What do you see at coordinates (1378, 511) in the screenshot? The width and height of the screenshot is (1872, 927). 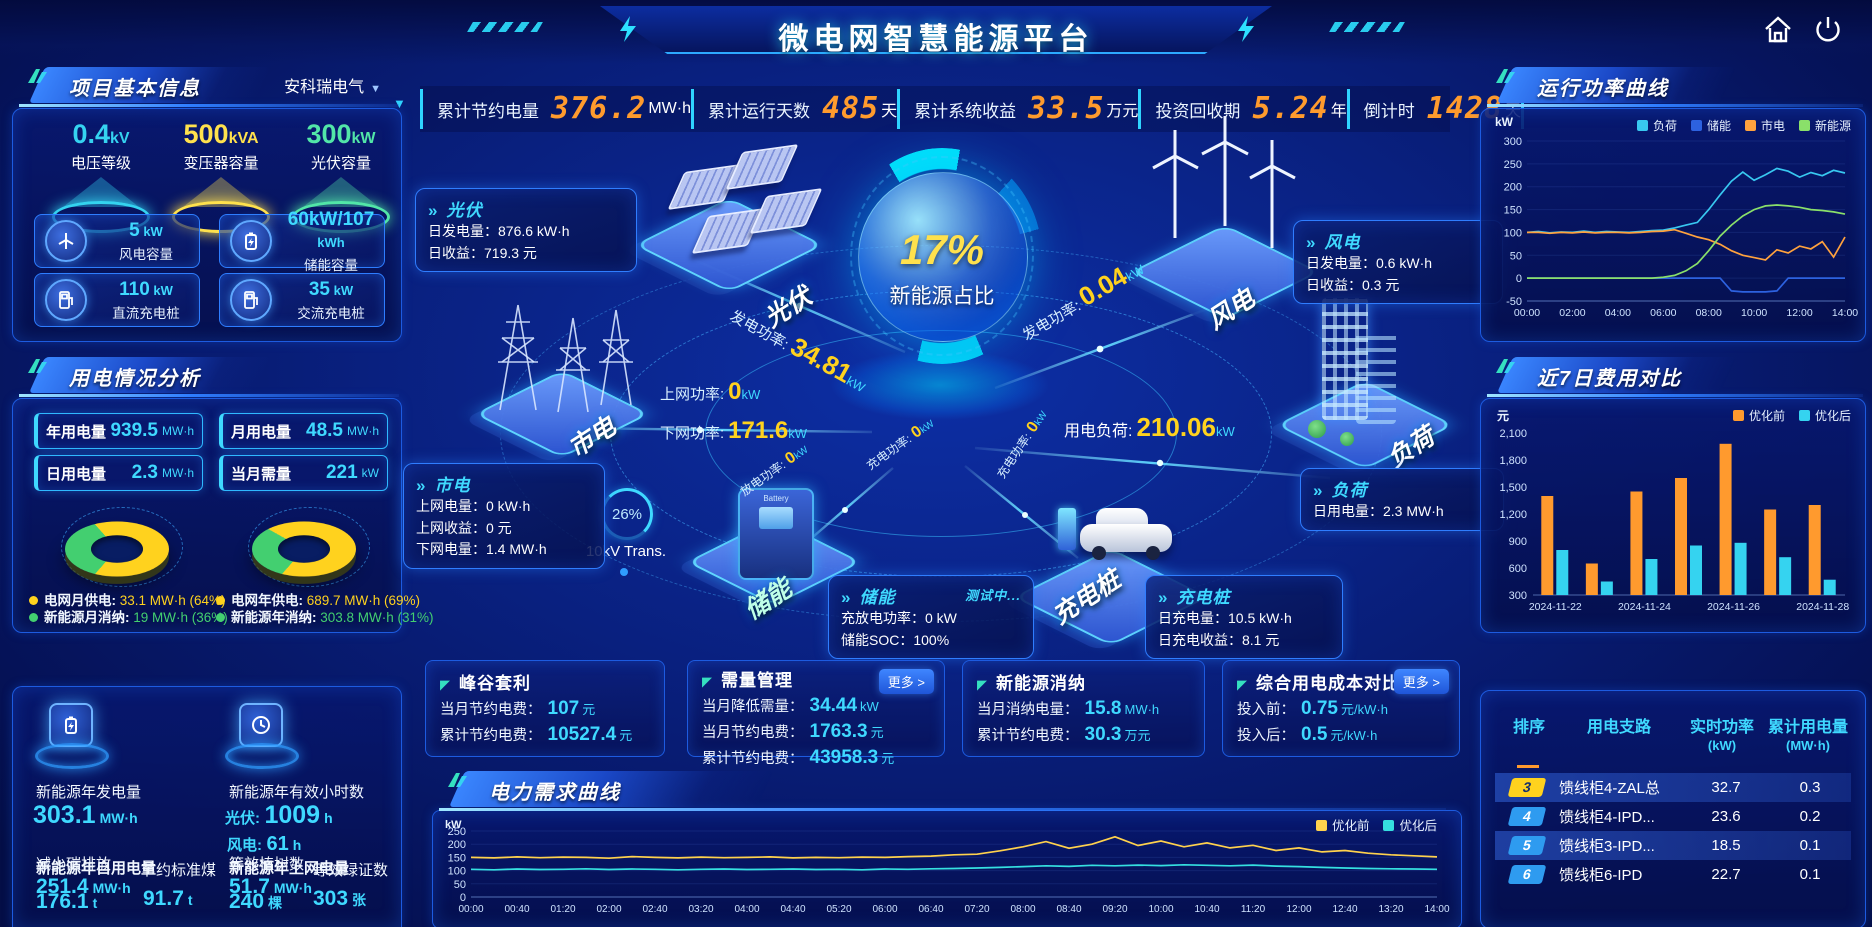 I see `info-box-row: 日用电量：2.3 MW·h` at bounding box center [1378, 511].